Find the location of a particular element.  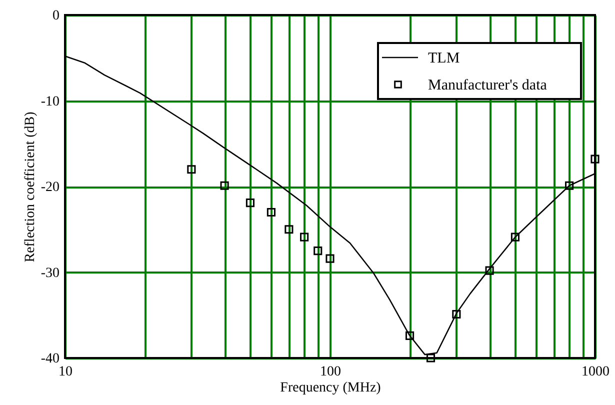

x-axis-title: Frequency (MHz) is located at coordinates (331, 388).